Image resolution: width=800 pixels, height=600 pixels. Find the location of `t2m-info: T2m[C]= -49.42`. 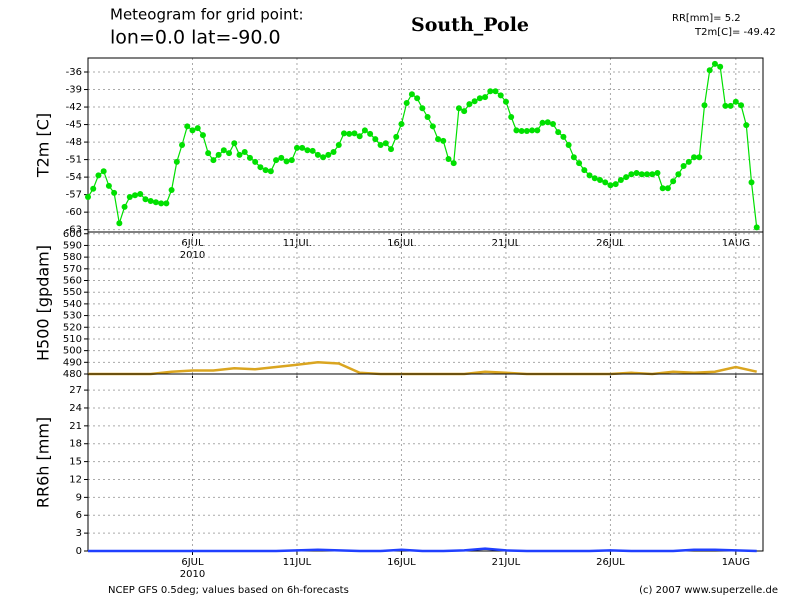

t2m-info: T2m[C]= -49.42 is located at coordinates (735, 32).